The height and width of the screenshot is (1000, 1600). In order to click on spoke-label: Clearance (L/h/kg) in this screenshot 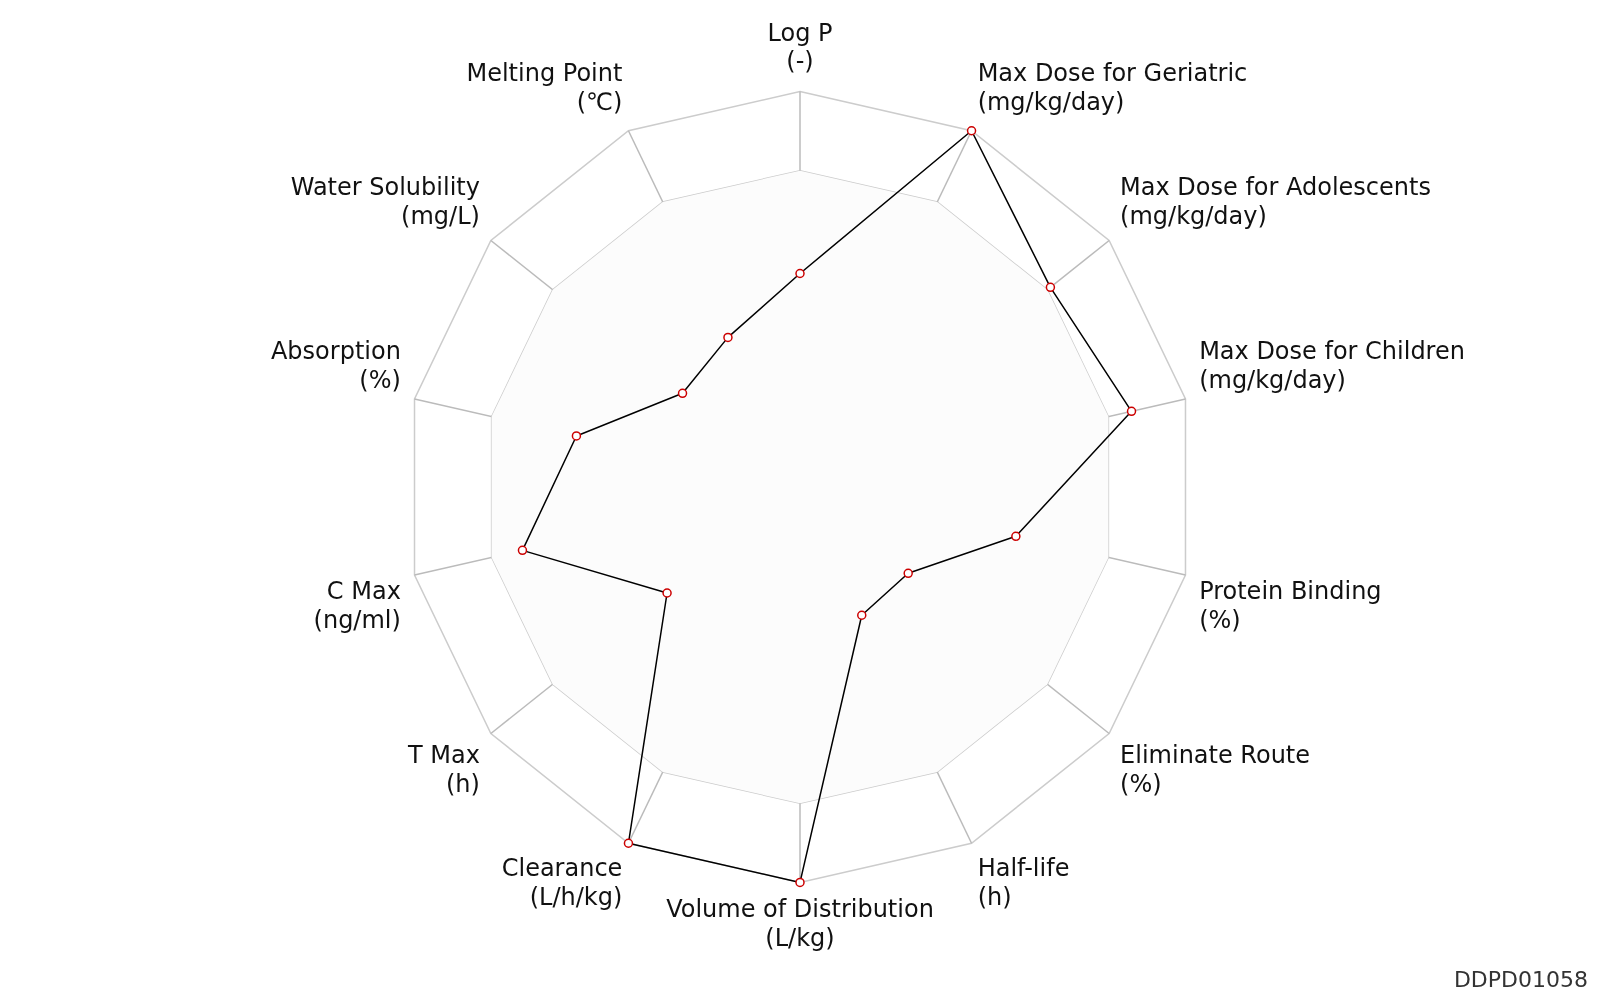, I will do `click(562, 883)`.